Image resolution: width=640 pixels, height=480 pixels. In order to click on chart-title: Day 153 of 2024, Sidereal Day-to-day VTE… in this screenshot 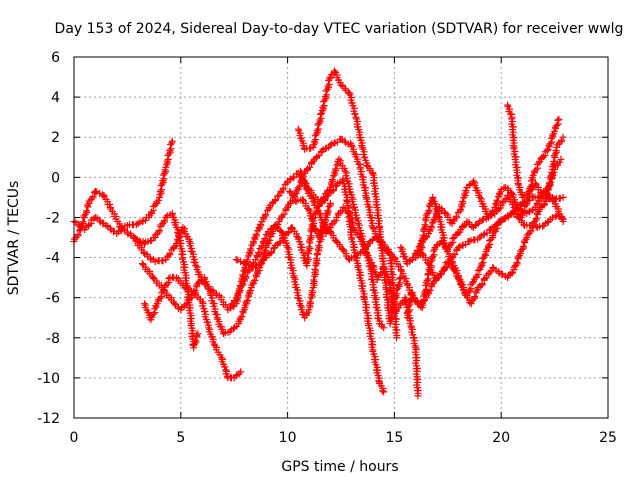, I will do `click(339, 29)`.